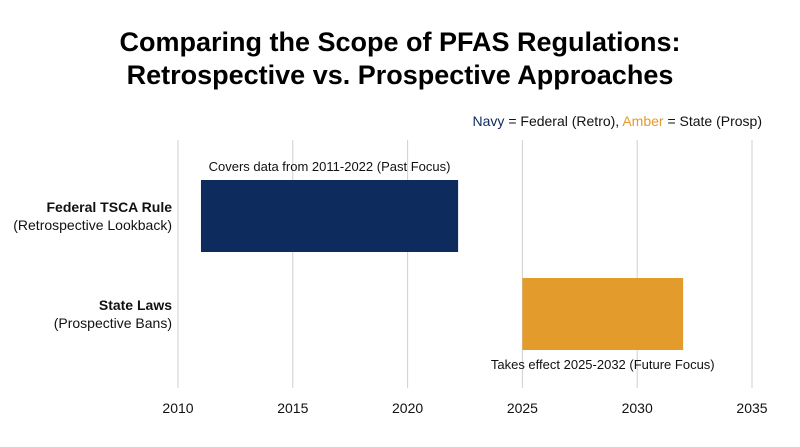  Describe the element at coordinates (637, 408) in the screenshot. I see `x-tick-label: 2030` at that location.